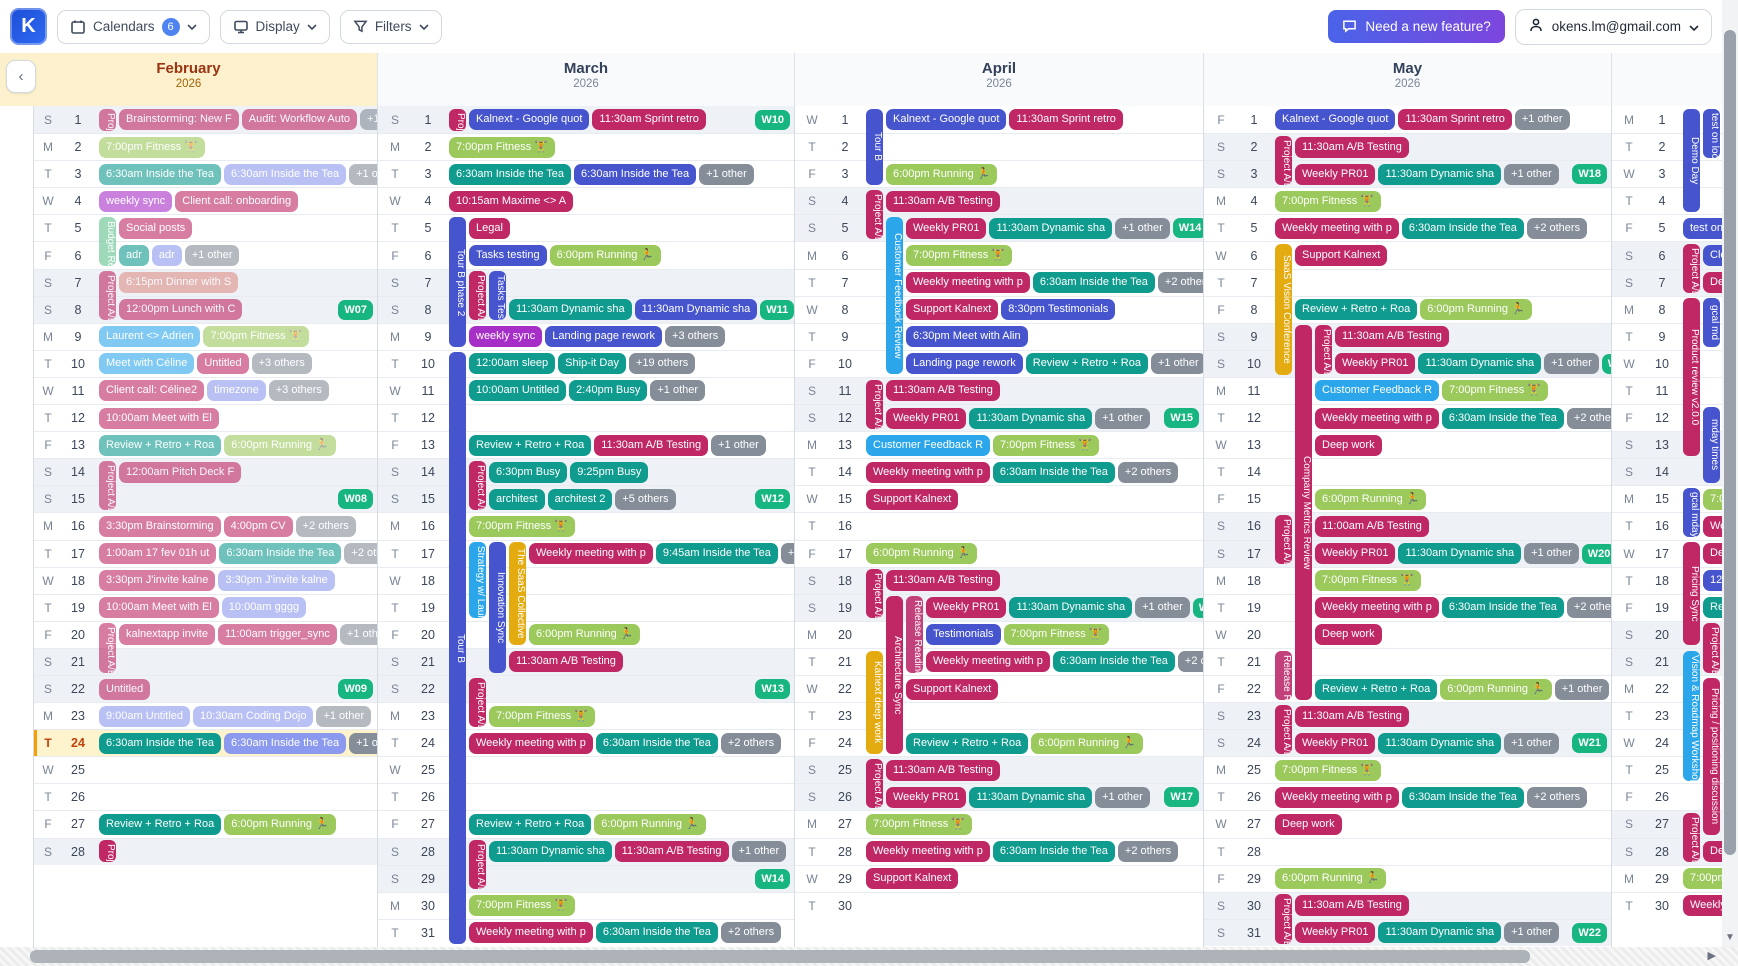  I want to click on event-chip: kalnextapp invite, so click(167, 635).